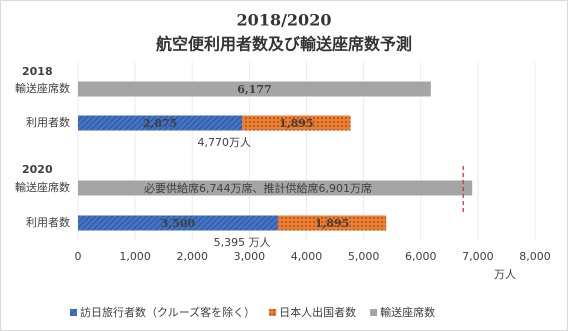 Image resolution: width=568 pixels, height=331 pixels. I want to click on x-tick-label: 2,000, so click(193, 256).